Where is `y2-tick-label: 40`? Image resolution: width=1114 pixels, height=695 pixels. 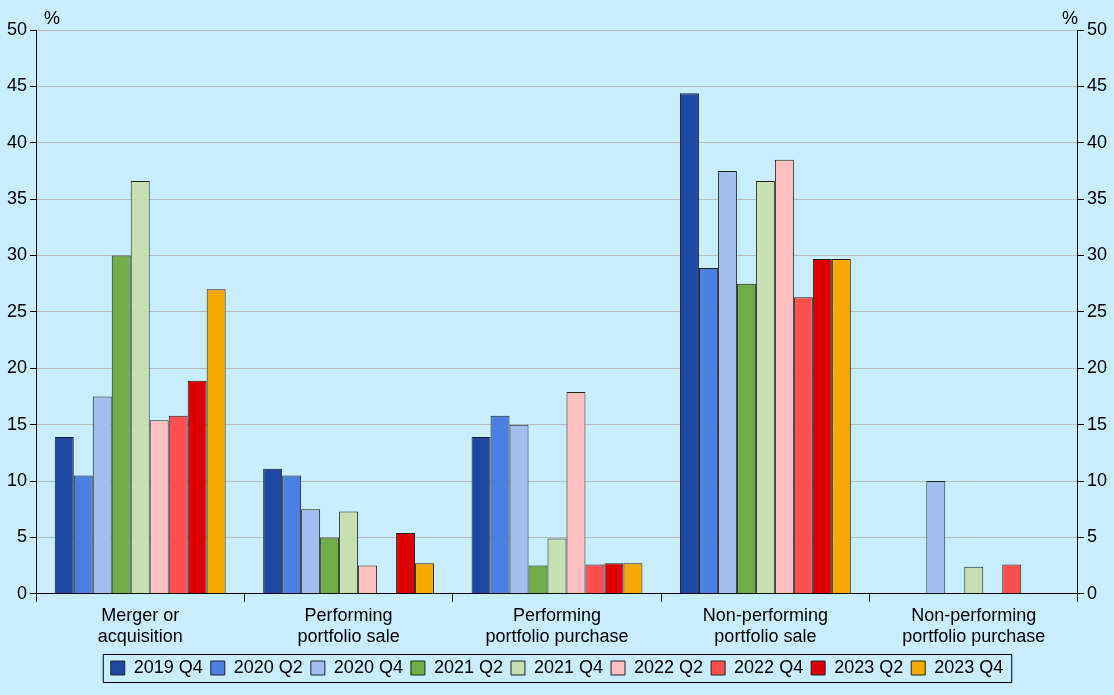 y2-tick-label: 40 is located at coordinates (1097, 141).